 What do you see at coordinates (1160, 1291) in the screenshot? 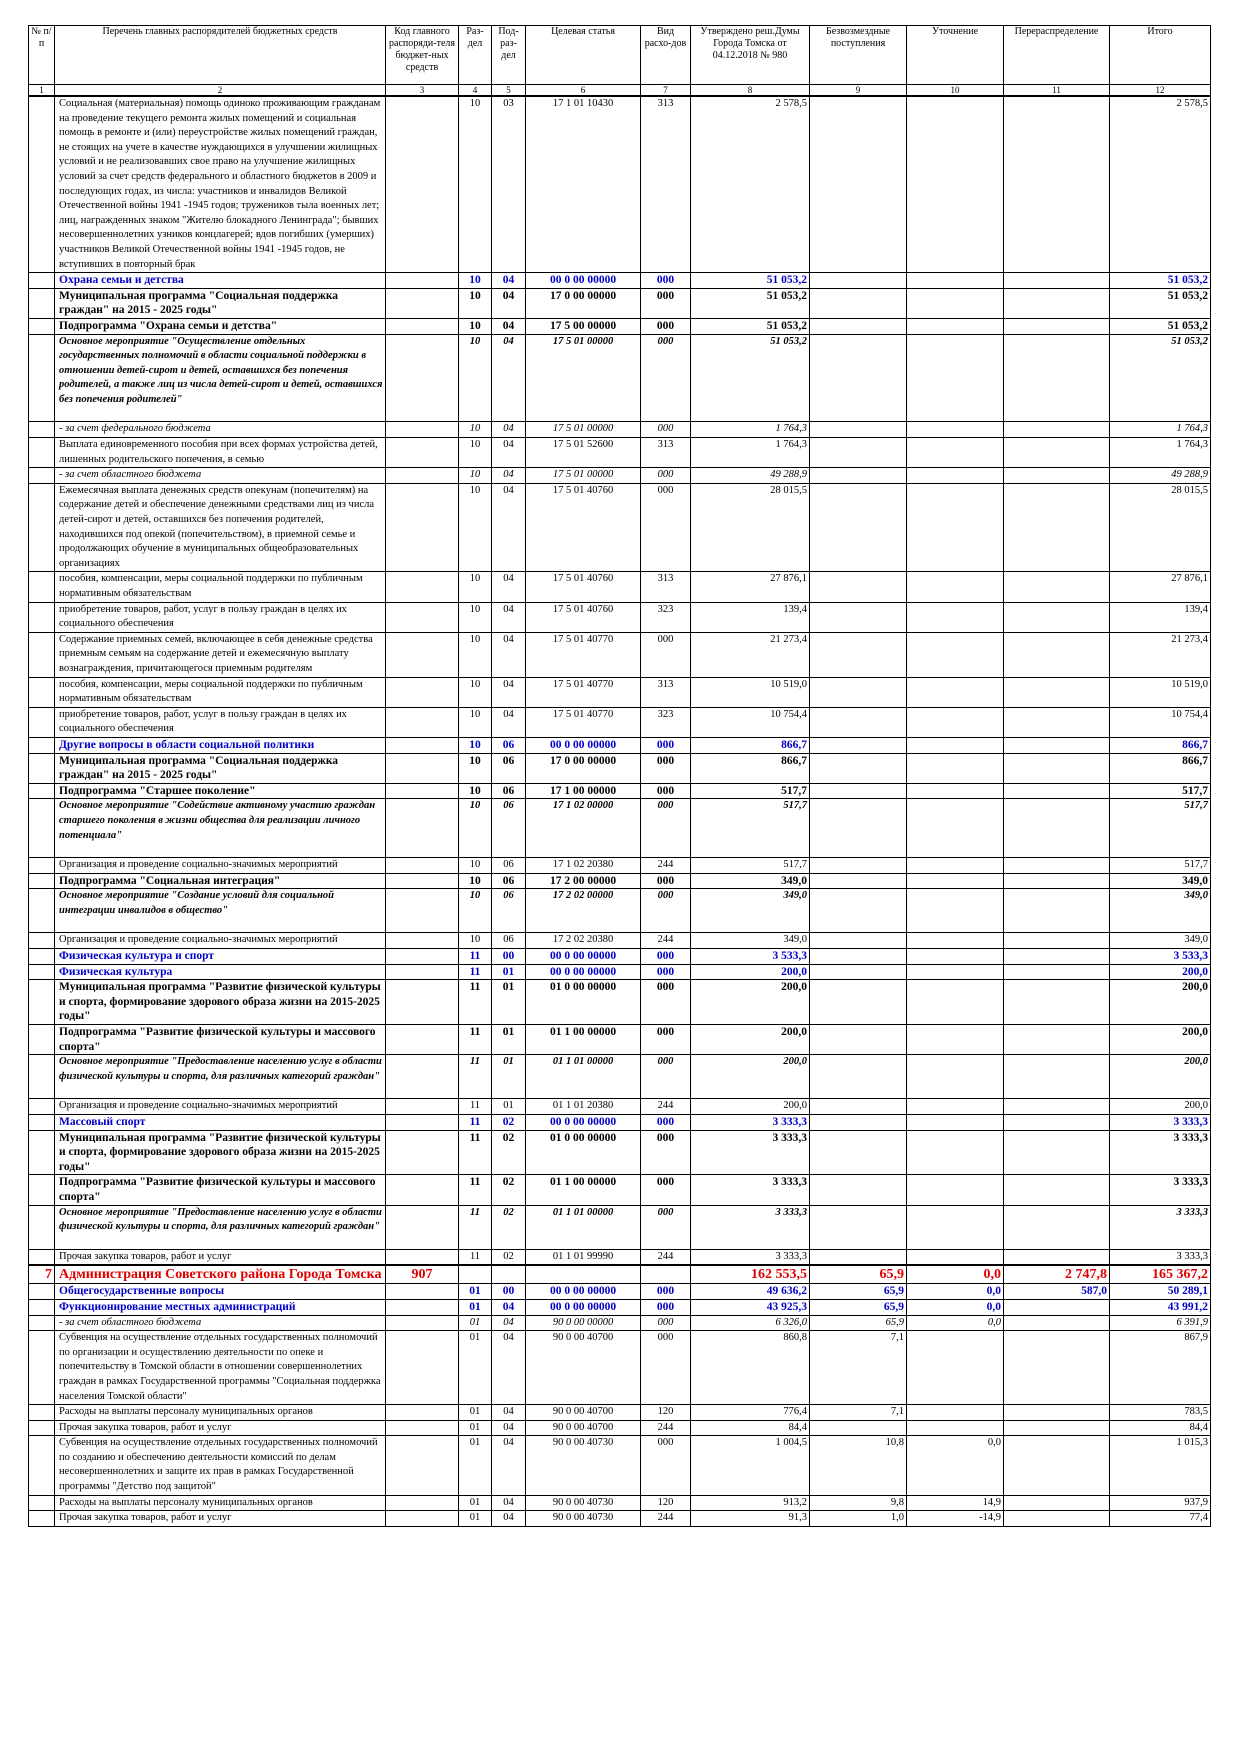
I see `table-cell: 50 289,1` at bounding box center [1160, 1291].